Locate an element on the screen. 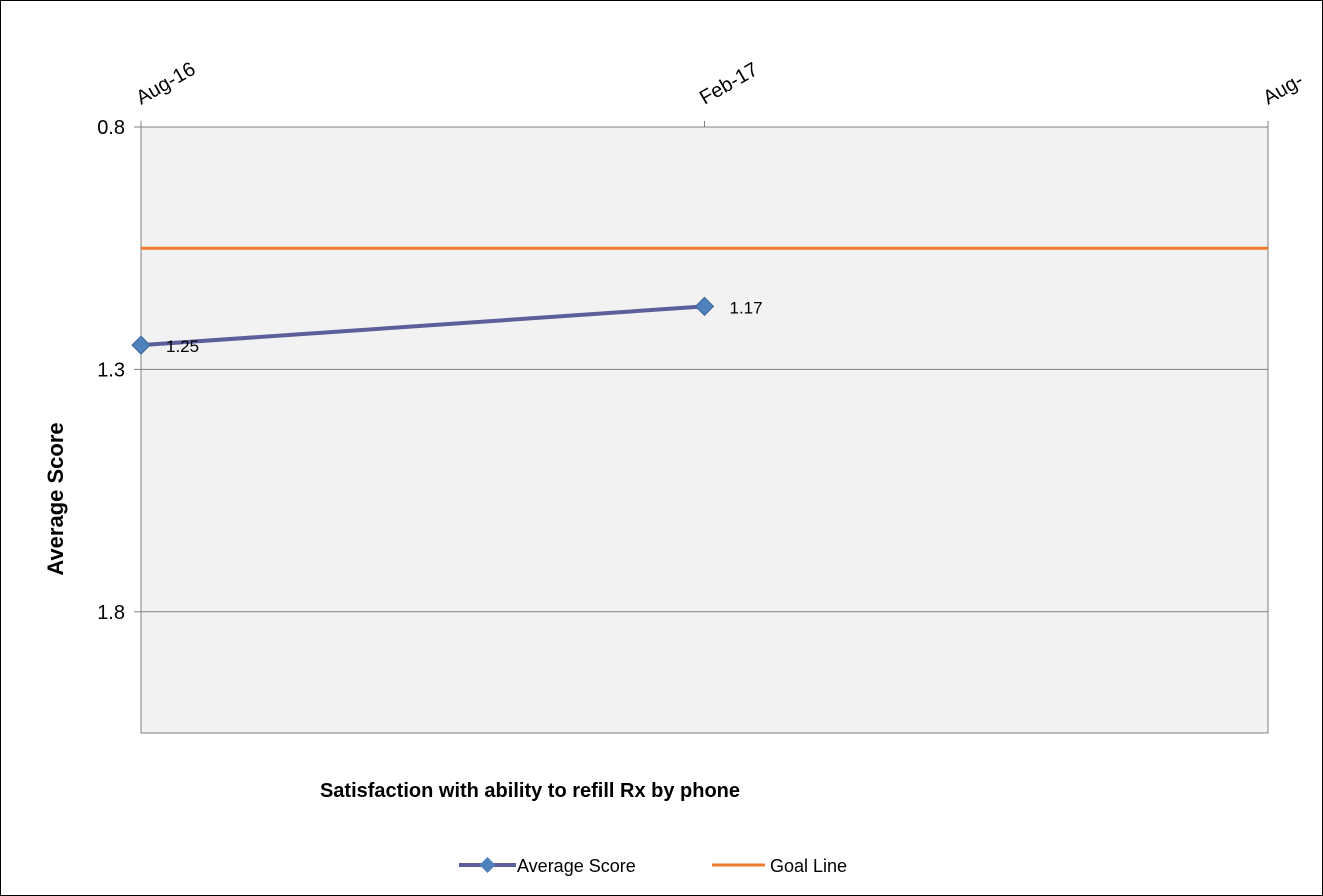  data-label: 1.25 is located at coordinates (182, 346).